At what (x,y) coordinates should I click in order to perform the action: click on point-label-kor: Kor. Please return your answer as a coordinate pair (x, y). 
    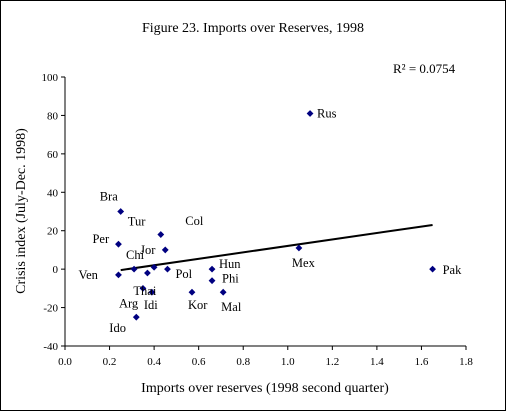
    Looking at the image, I should click on (198, 305).